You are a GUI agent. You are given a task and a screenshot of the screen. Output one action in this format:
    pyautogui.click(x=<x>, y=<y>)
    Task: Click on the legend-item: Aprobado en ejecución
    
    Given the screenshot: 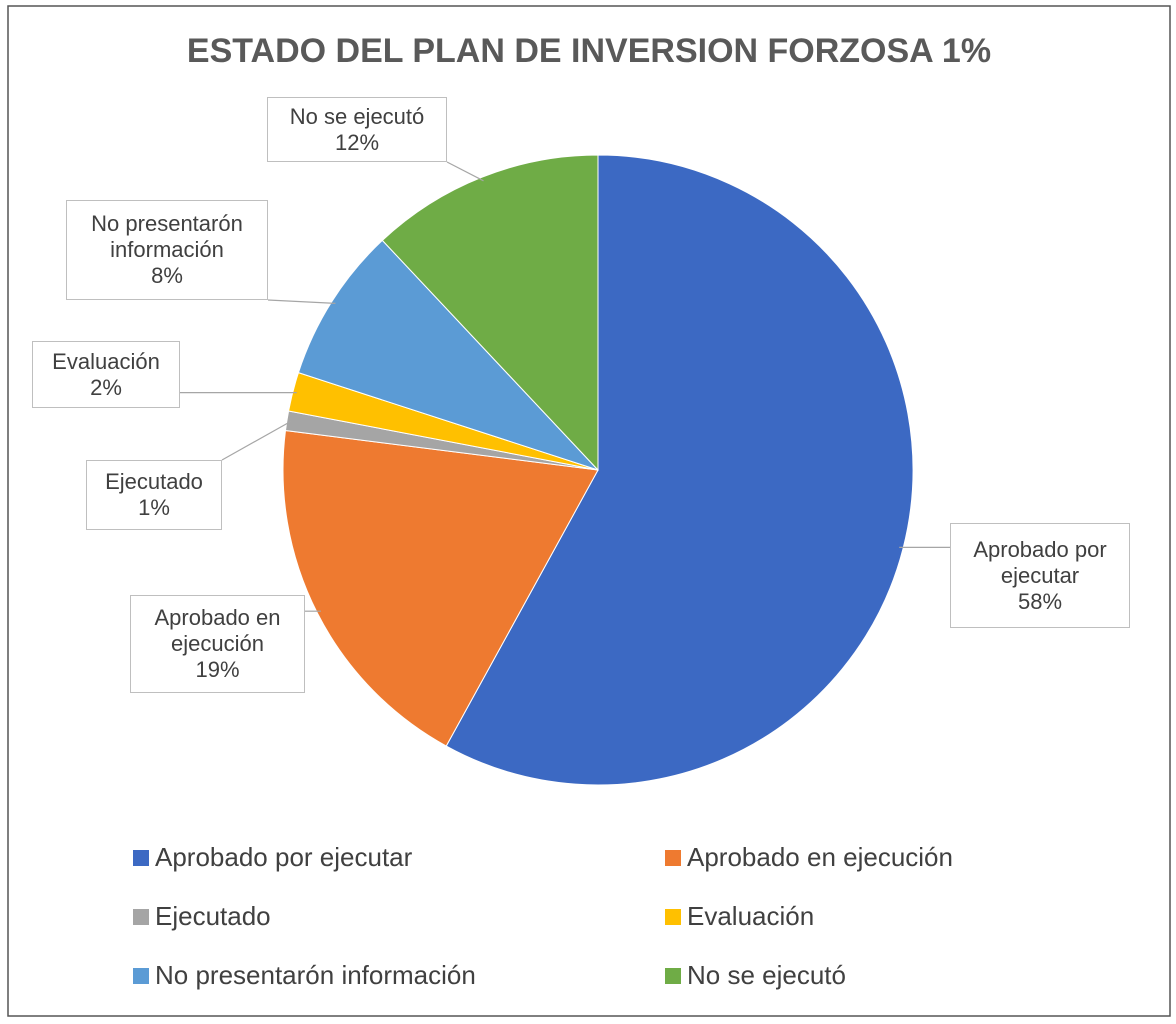 What is the action you would take?
    pyautogui.click(x=809, y=857)
    